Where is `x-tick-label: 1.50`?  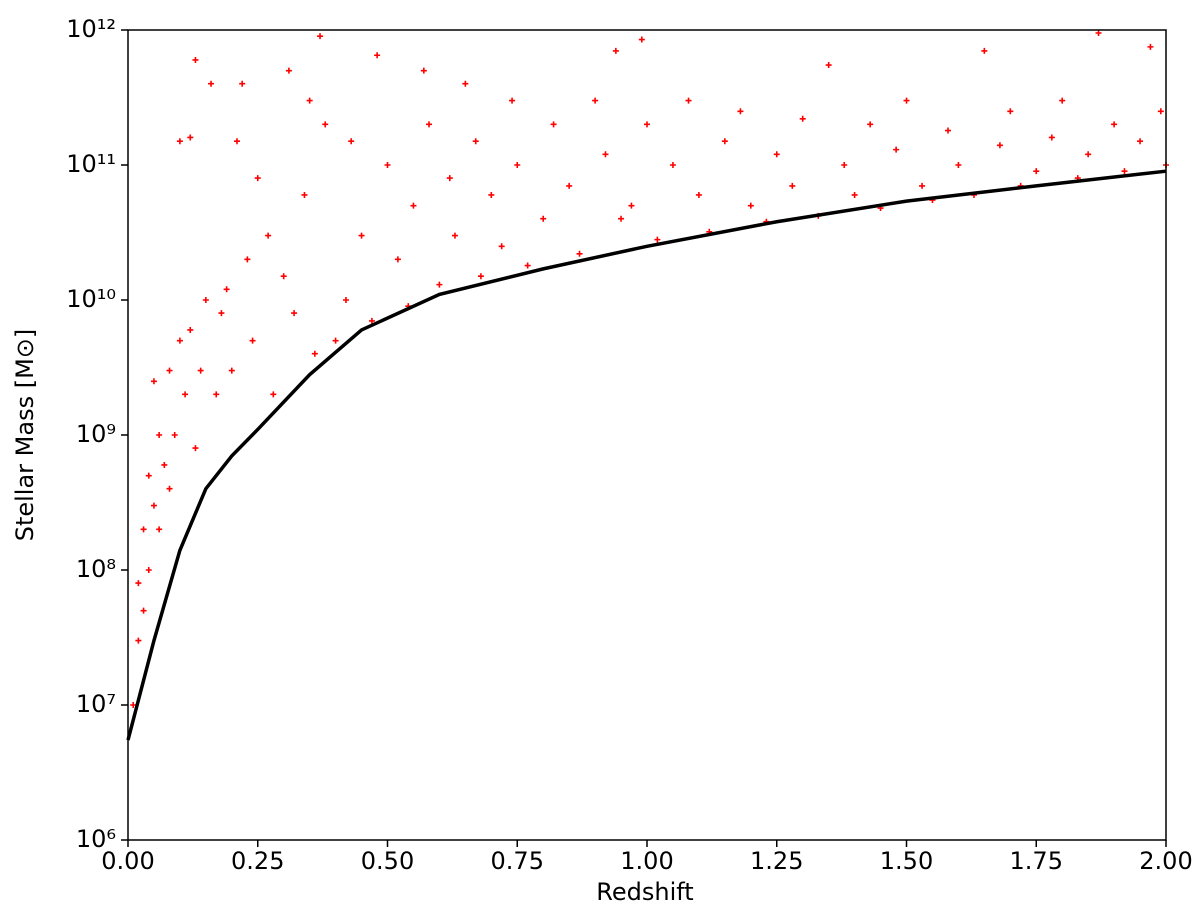
x-tick-label: 1.50 is located at coordinates (906, 861).